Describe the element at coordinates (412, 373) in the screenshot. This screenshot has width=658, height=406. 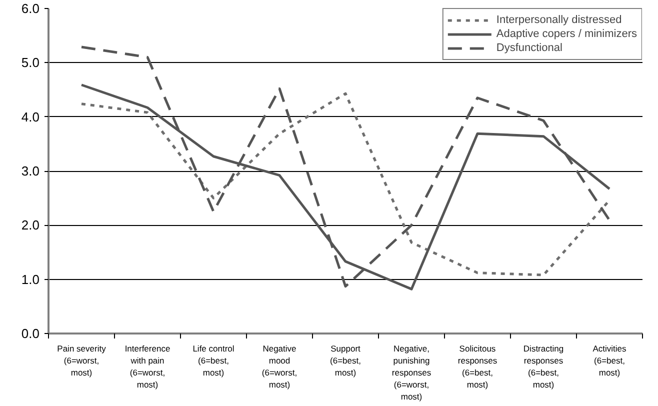
I see `x-tick-label: Negative, punishing responses (6=worst, most)` at that location.